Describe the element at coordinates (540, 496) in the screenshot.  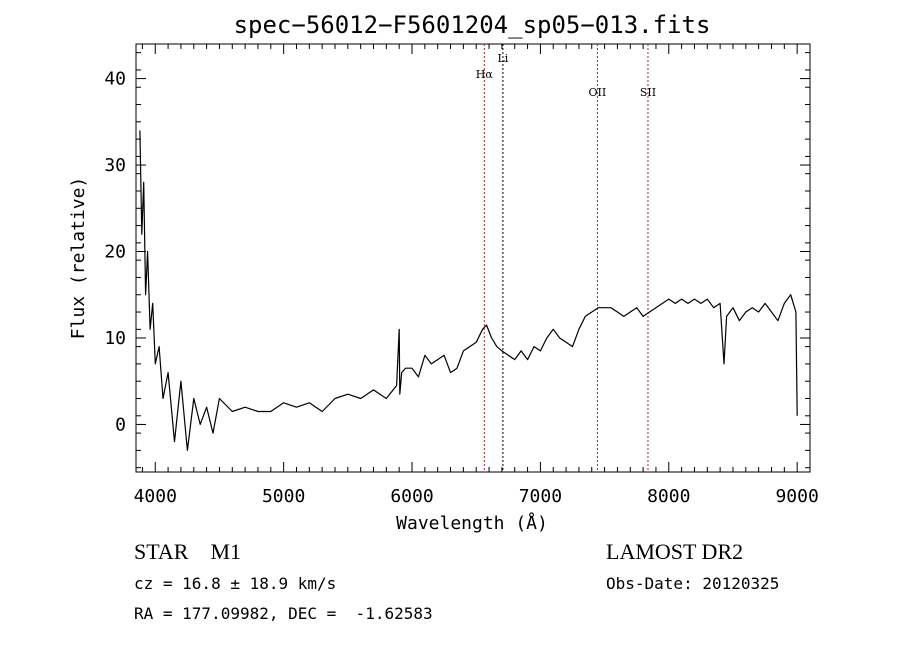
I see `x-tick-label: 7000` at that location.